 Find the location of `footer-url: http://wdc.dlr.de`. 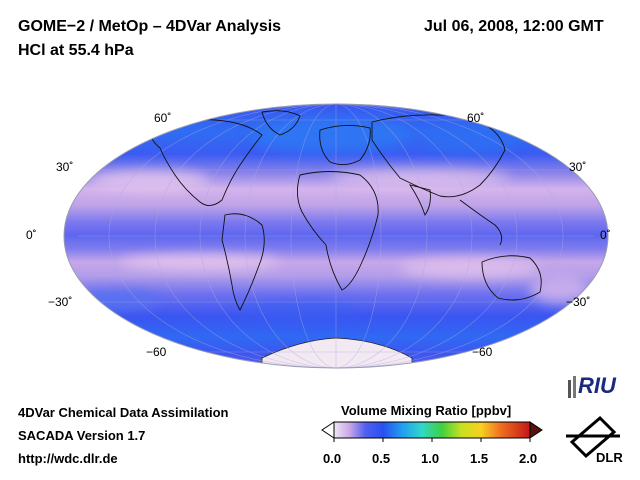

footer-url: http://wdc.dlr.de is located at coordinates (68, 458).